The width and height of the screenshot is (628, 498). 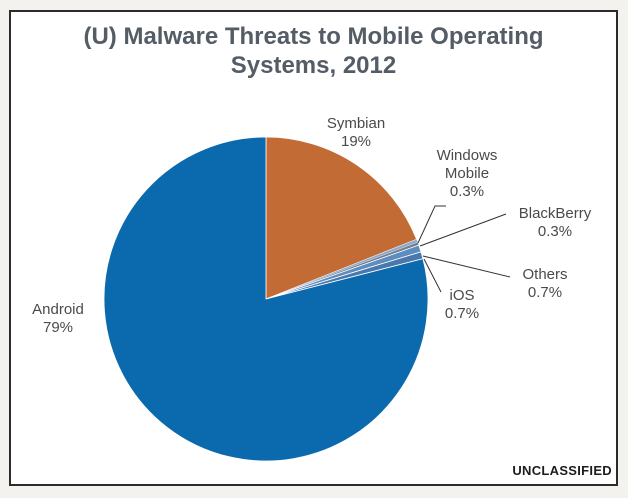 I want to click on leader-line-others, so click(x=466, y=266).